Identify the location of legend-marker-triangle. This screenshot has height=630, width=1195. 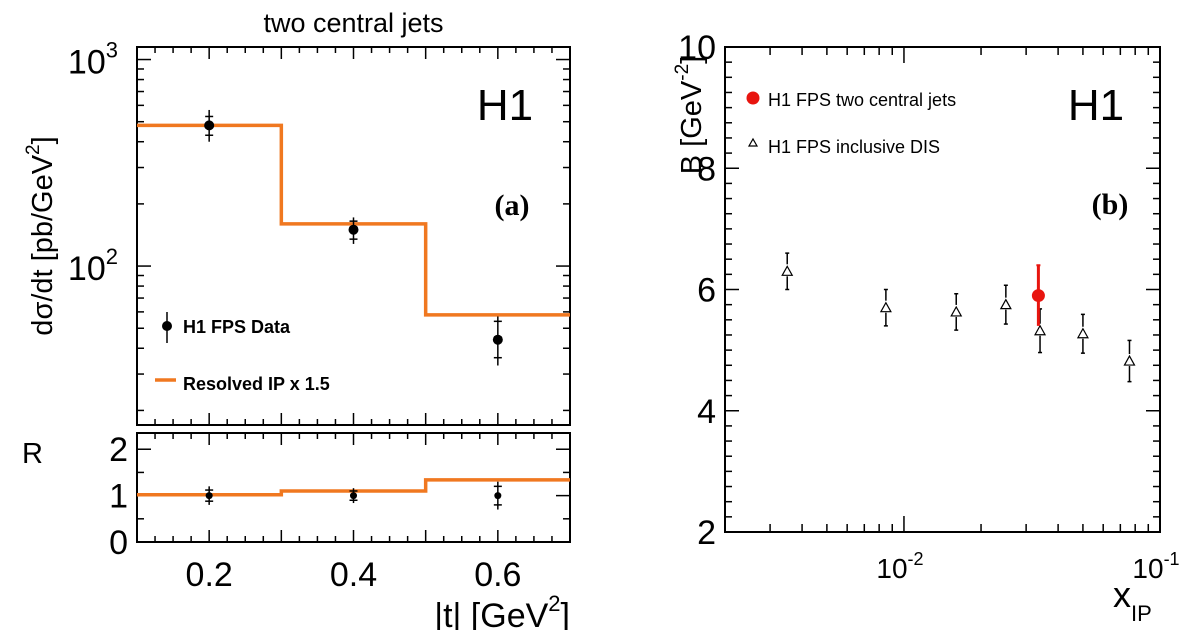
(753, 142).